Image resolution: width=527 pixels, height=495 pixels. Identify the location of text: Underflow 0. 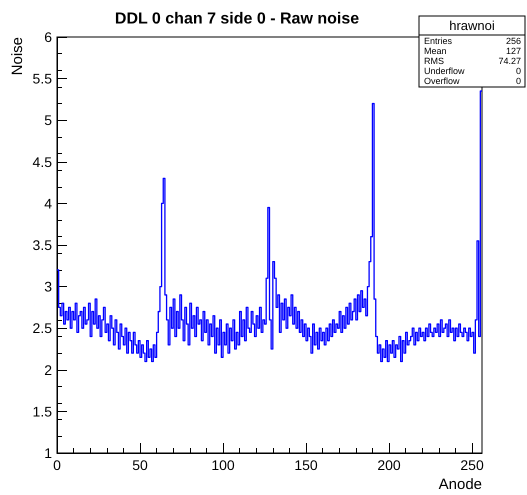
(472, 71).